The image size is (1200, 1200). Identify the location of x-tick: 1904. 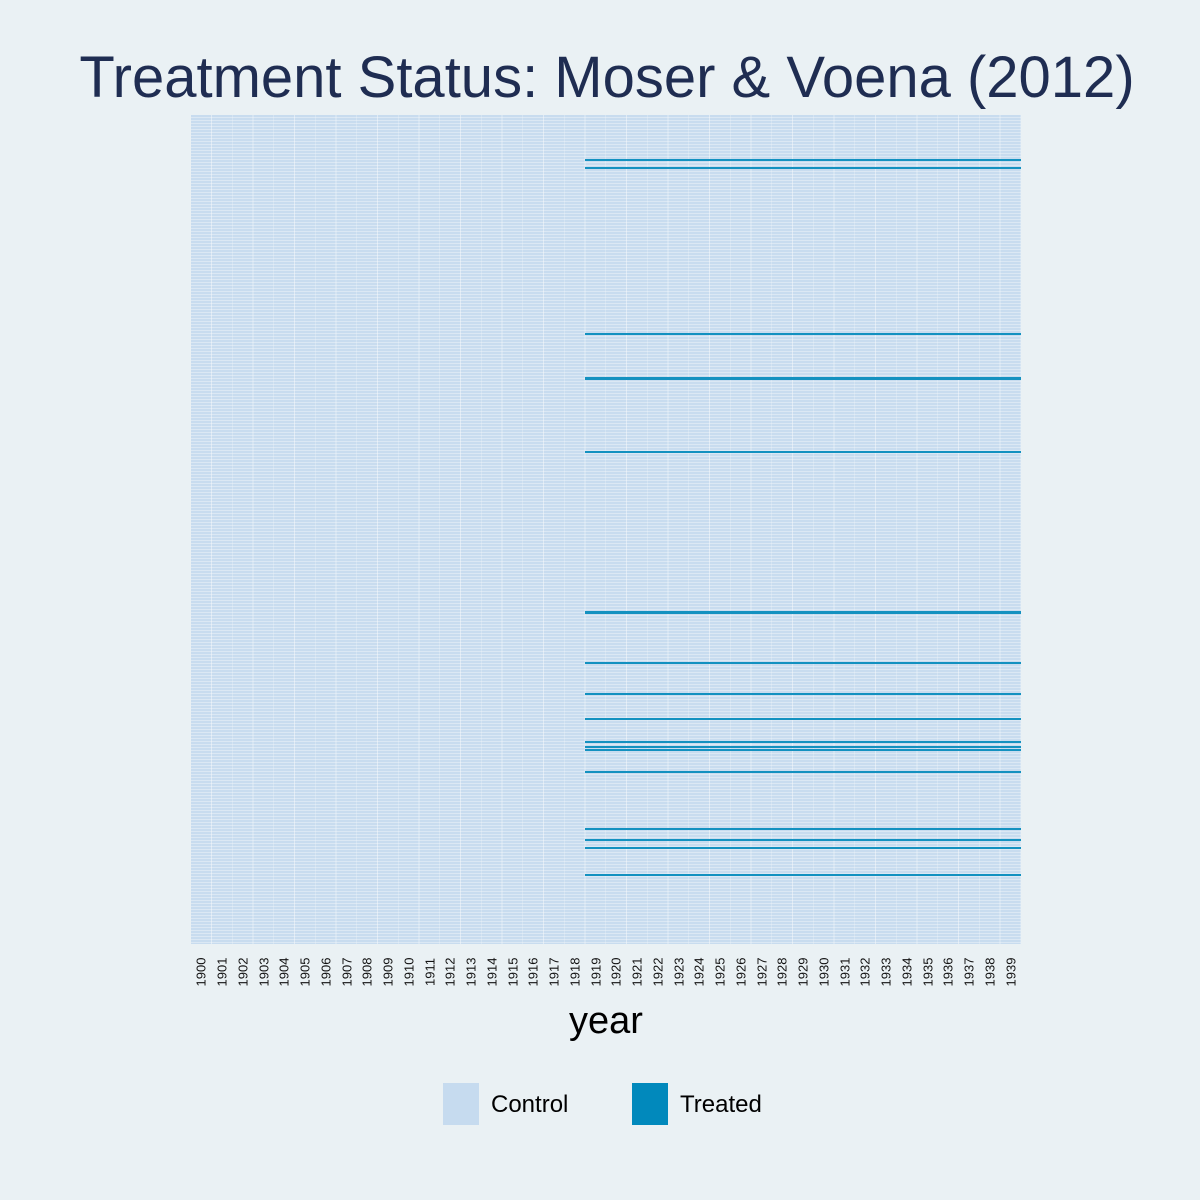
(284, 972).